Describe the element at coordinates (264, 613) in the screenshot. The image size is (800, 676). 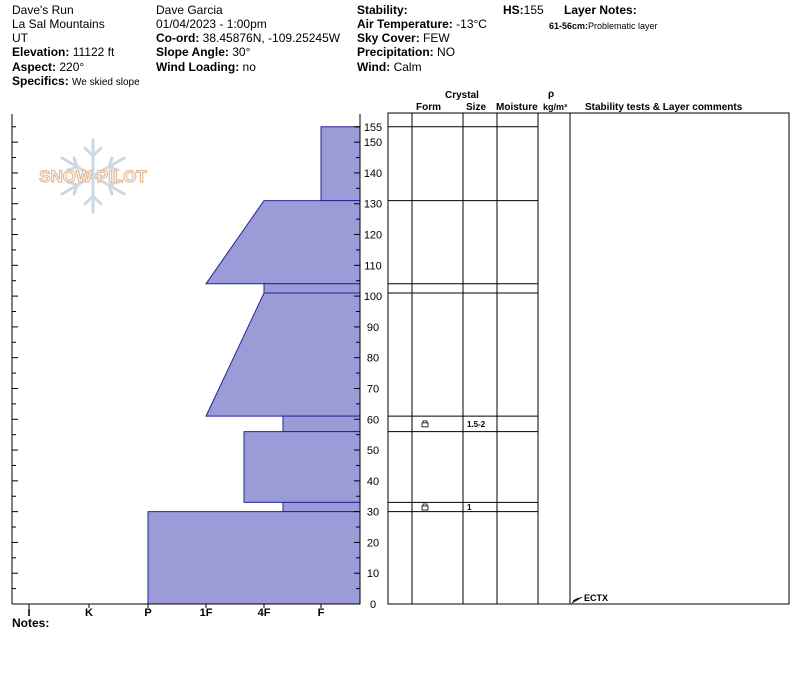
I see `hardness-label: 4F` at that location.